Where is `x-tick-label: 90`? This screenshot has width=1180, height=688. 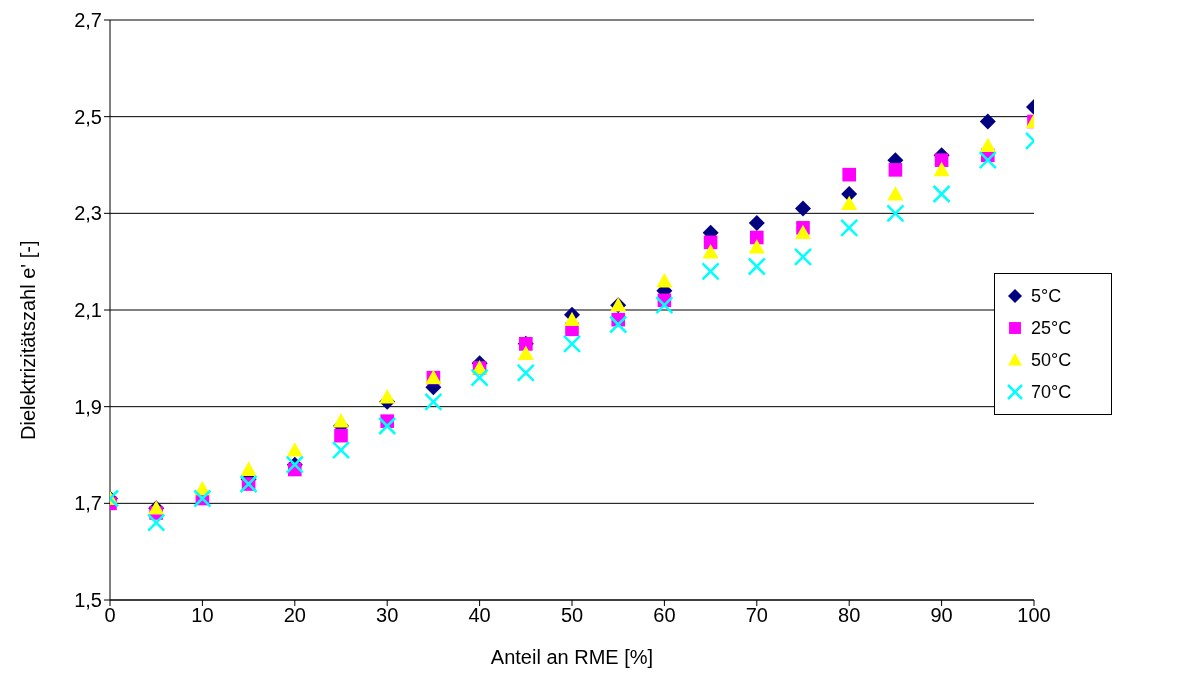 x-tick-label: 90 is located at coordinates (941, 615).